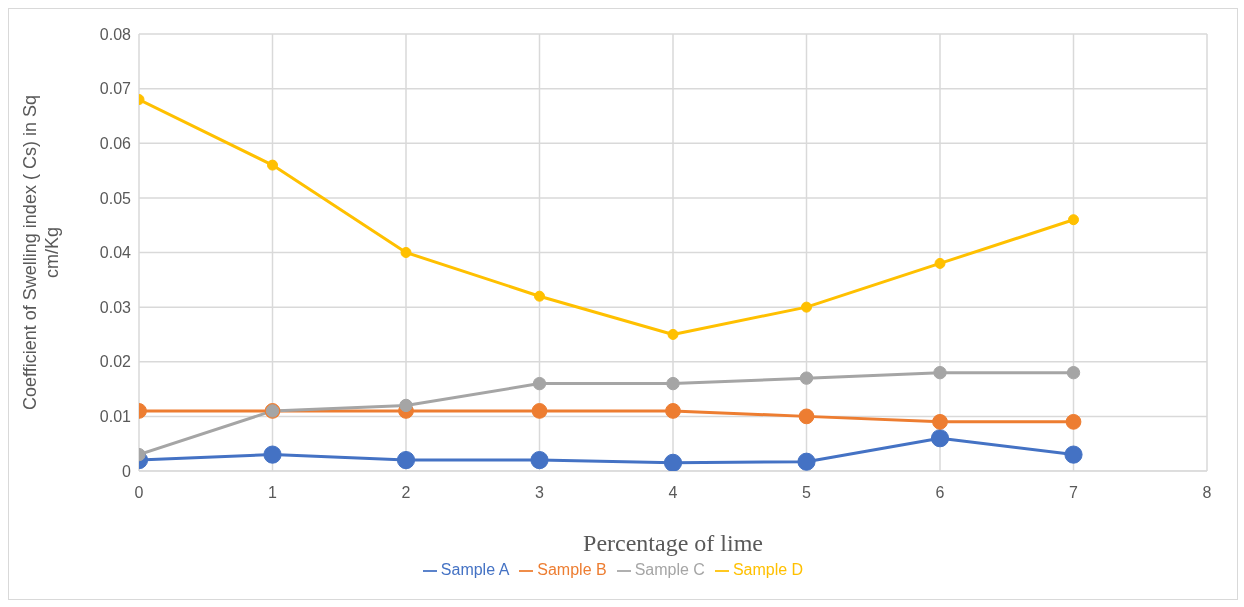 The image size is (1244, 607). What do you see at coordinates (1074, 493) in the screenshot?
I see `x-tick-label: 7` at bounding box center [1074, 493].